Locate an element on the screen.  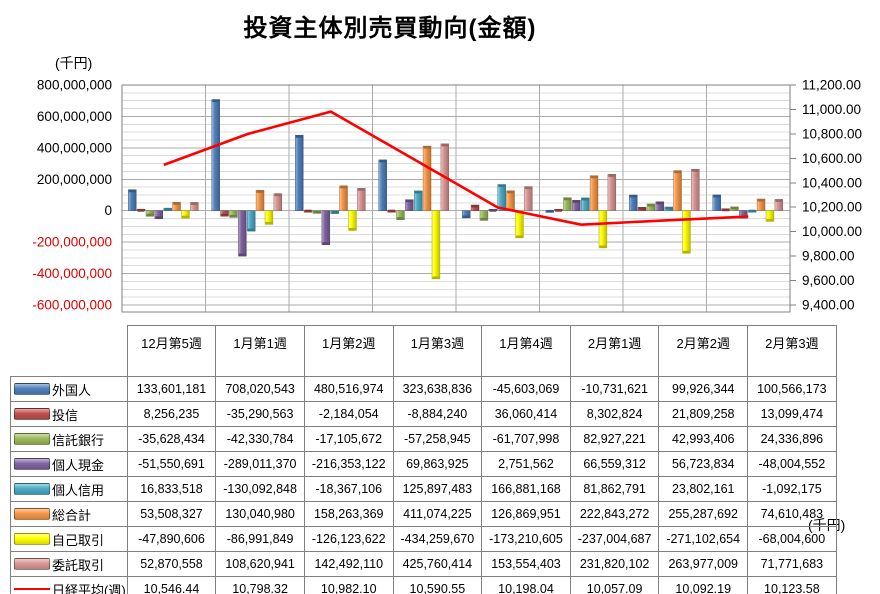
legend-label: 投信 is located at coordinates (65, 415).